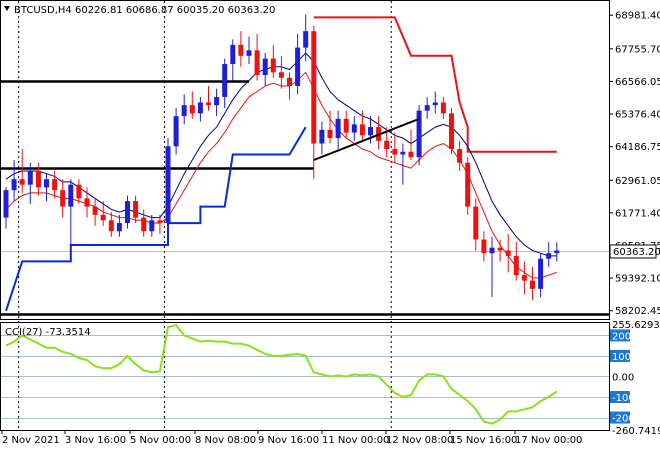 The image size is (660, 450). I want to click on stop-line-down, so click(435, 84).